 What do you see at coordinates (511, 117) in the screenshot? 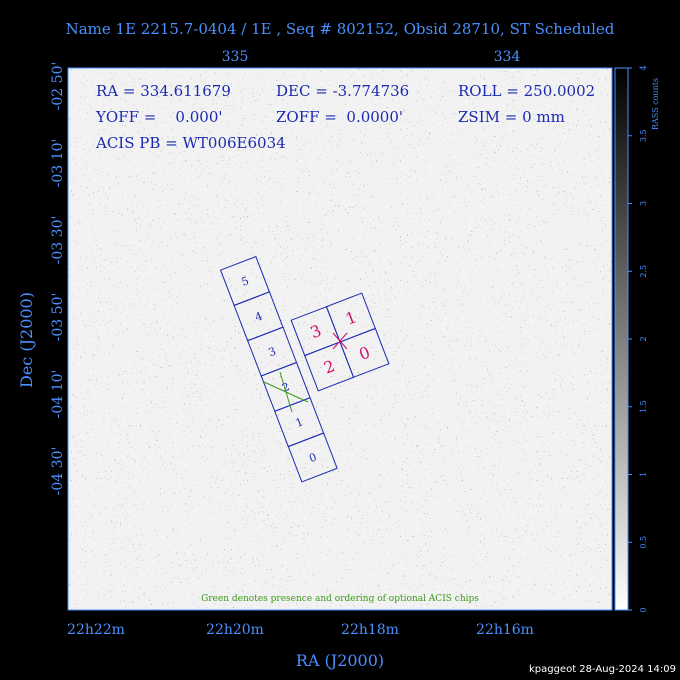
I see `info-zsim: ZSIM = 0 mm` at bounding box center [511, 117].